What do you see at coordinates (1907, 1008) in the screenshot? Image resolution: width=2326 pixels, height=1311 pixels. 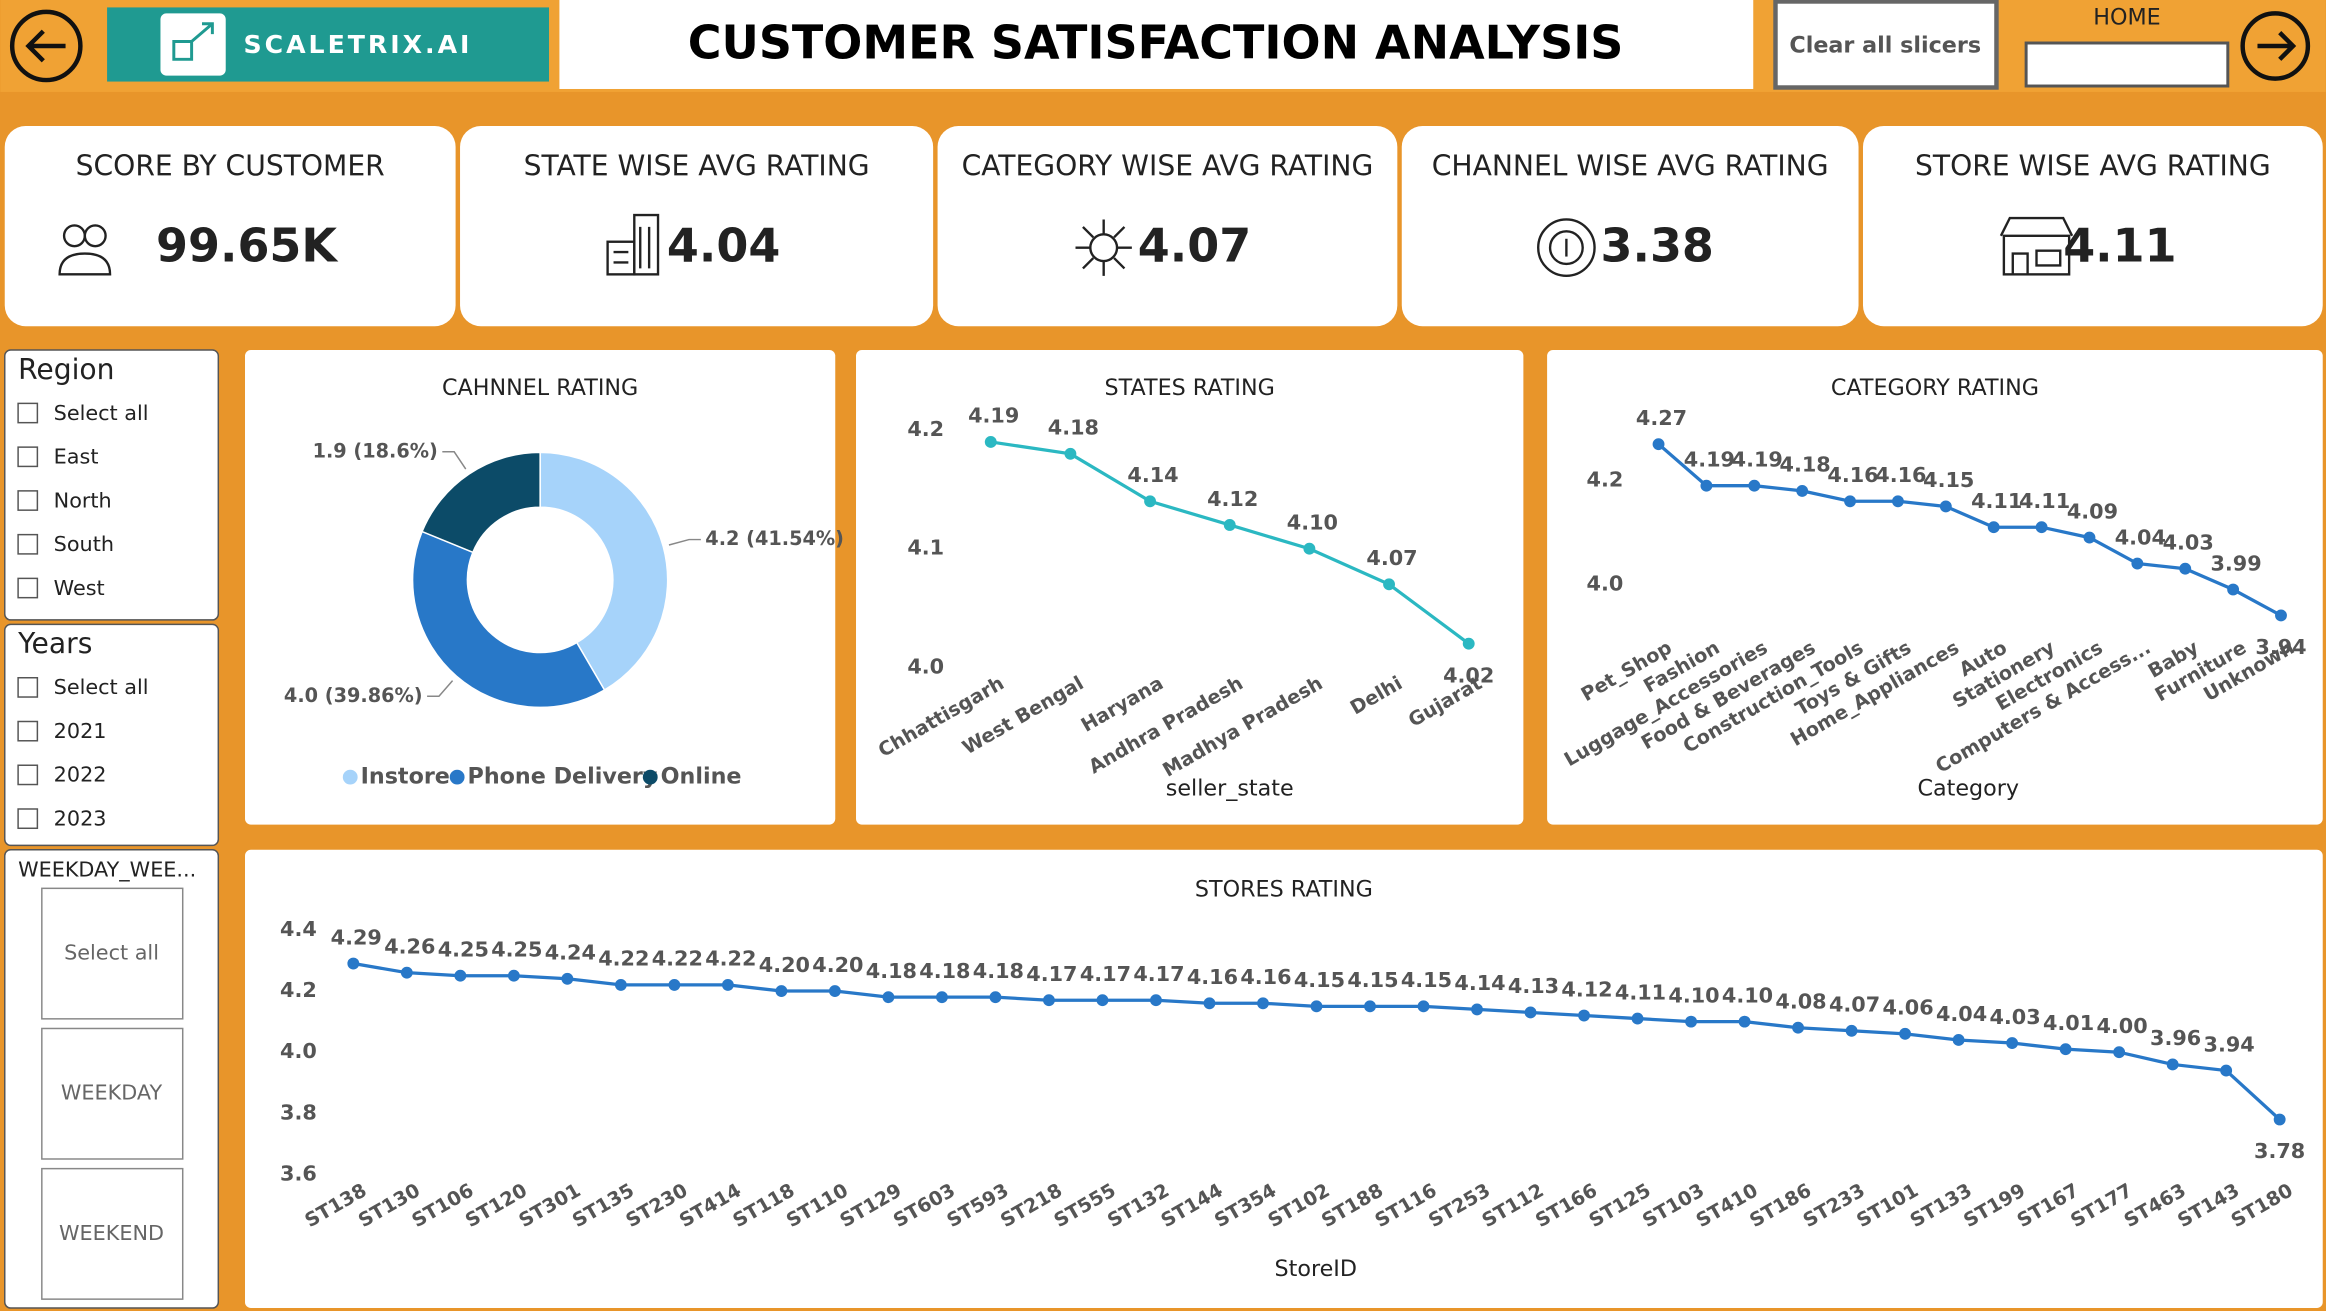 I see `data-label: 4.06` at bounding box center [1907, 1008].